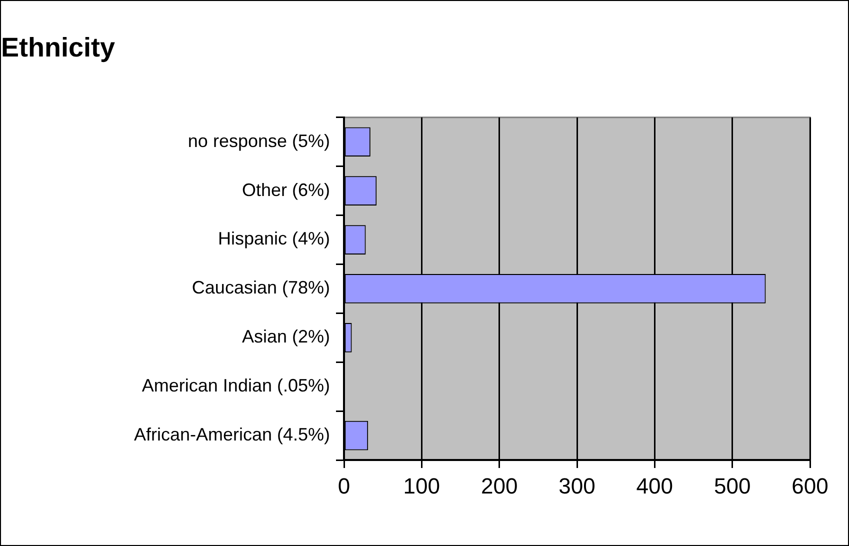 Image resolution: width=849 pixels, height=546 pixels. I want to click on y-tick-label: Asian (2%), so click(286, 336).